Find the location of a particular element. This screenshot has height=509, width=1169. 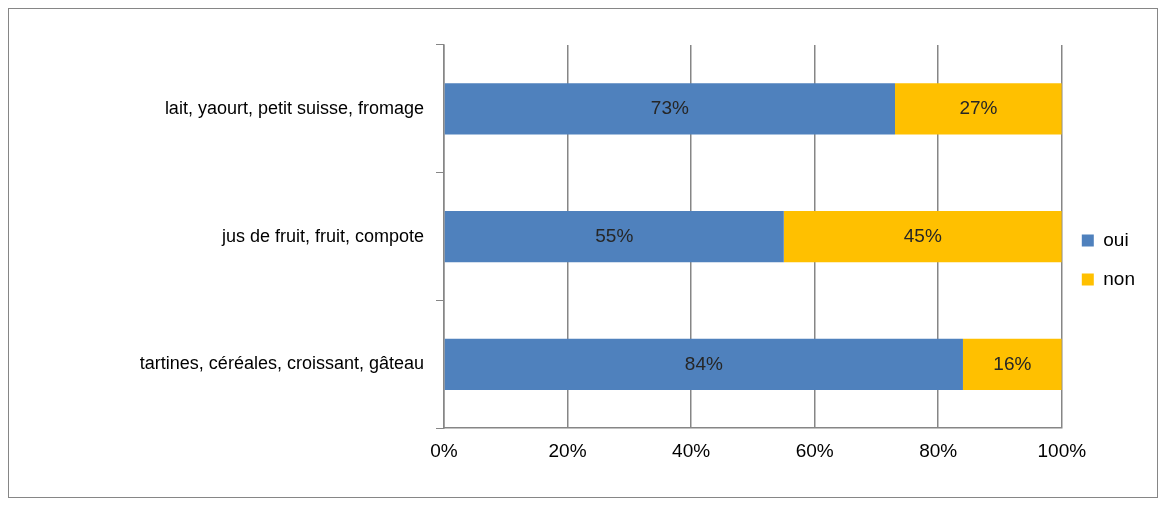

data-label: 16% is located at coordinates (1012, 363).